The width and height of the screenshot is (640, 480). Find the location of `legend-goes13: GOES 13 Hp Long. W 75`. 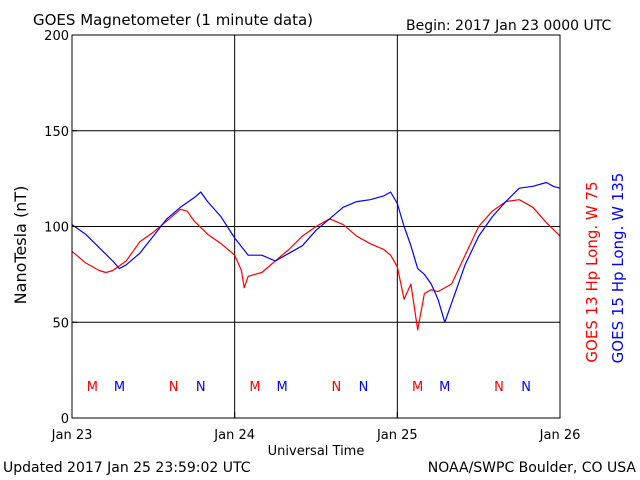

legend-goes13: GOES 13 Hp Long. W 75 is located at coordinates (592, 271).